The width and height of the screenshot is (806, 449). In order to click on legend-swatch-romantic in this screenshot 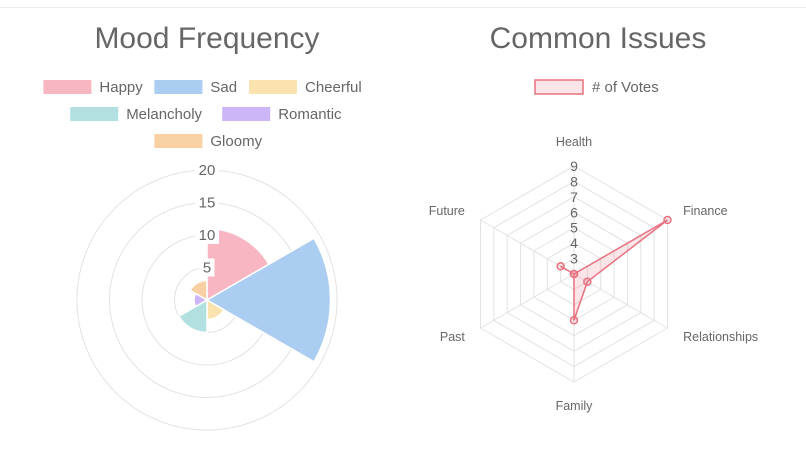, I will do `click(246, 114)`.